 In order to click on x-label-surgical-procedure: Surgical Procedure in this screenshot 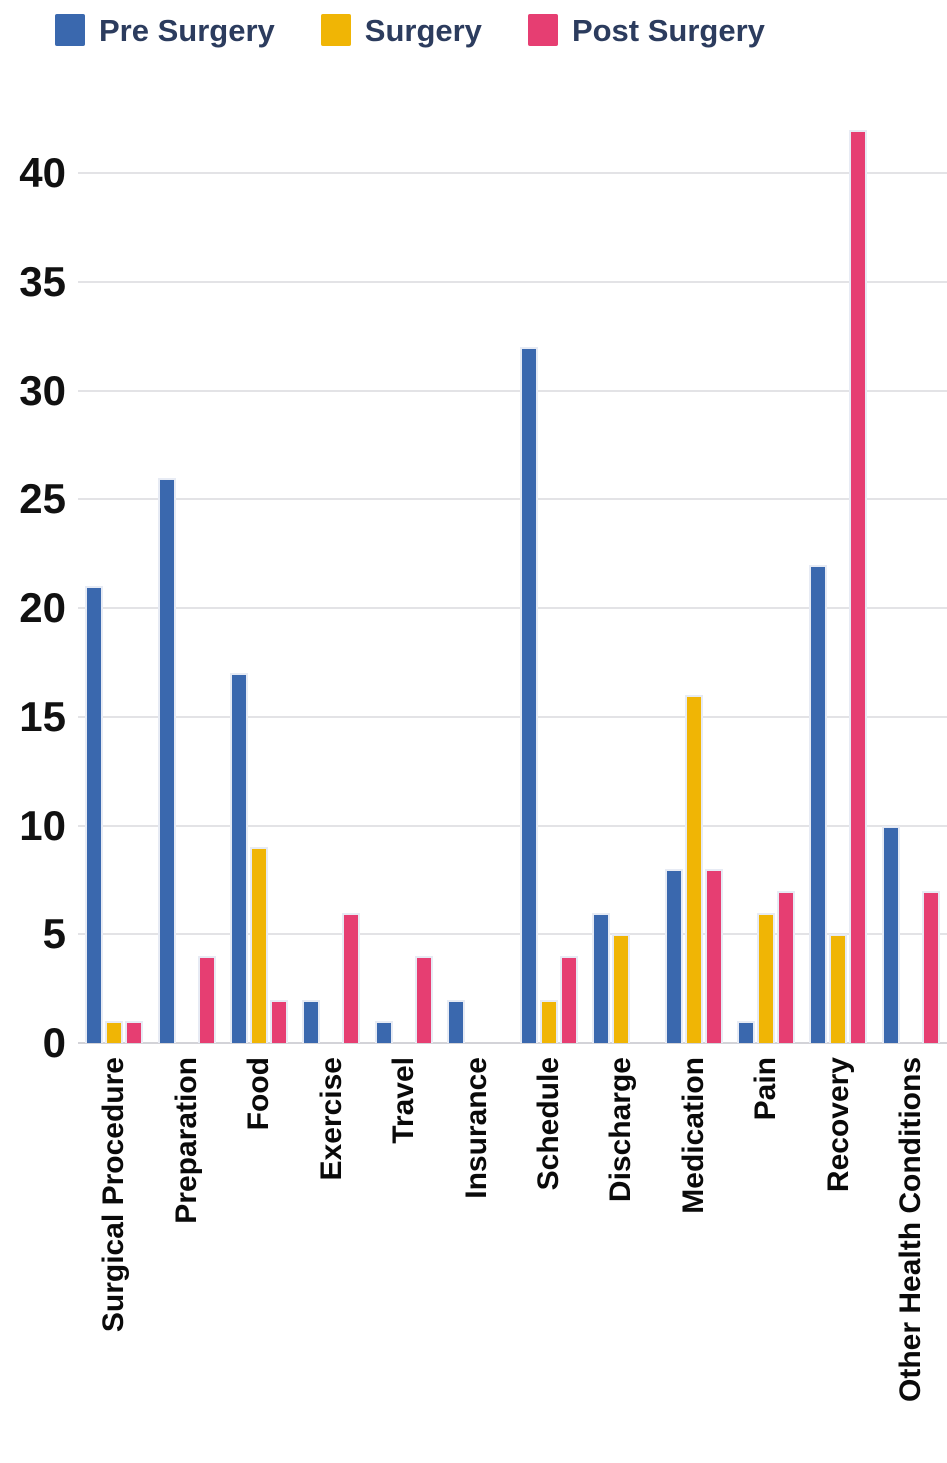, I will do `click(114, 1195)`.